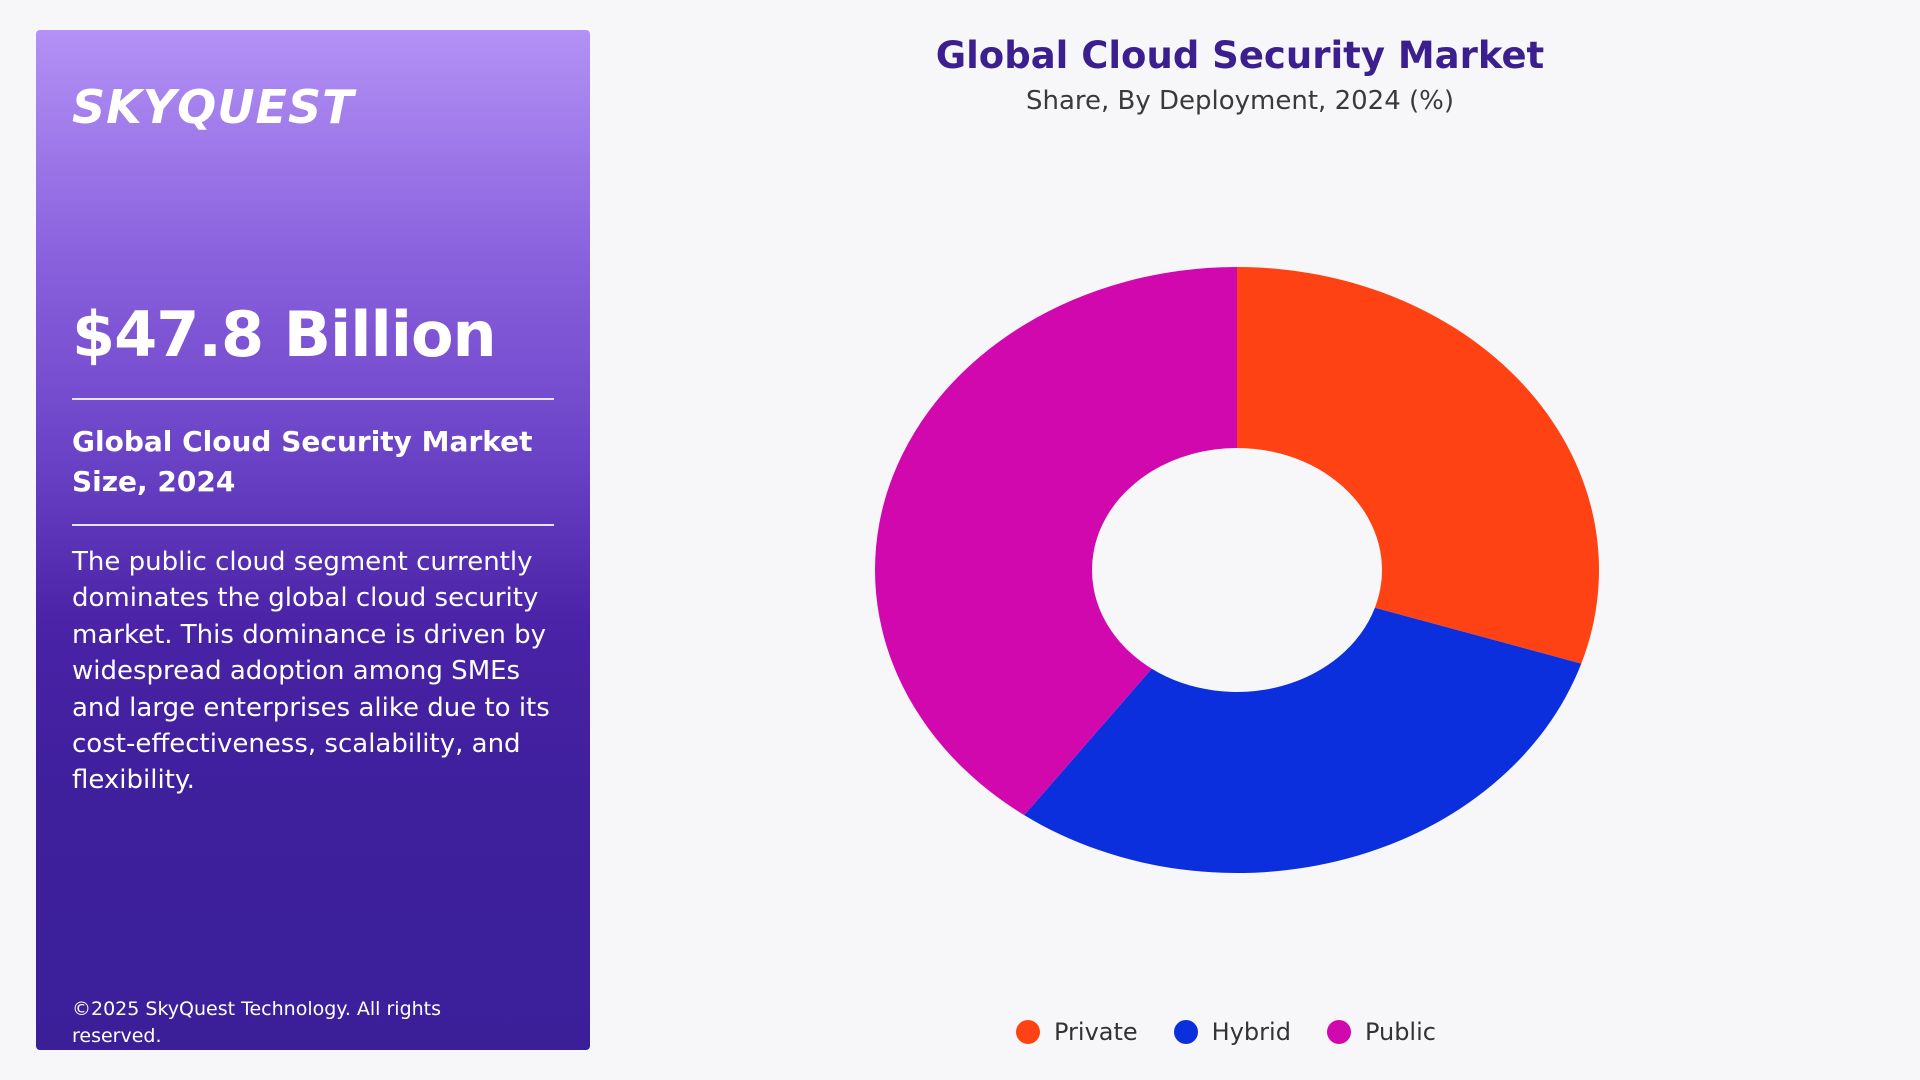 Image resolution: width=1920 pixels, height=1080 pixels. What do you see at coordinates (213, 107) in the screenshot?
I see `skyquest-logo: SKYQUEST` at bounding box center [213, 107].